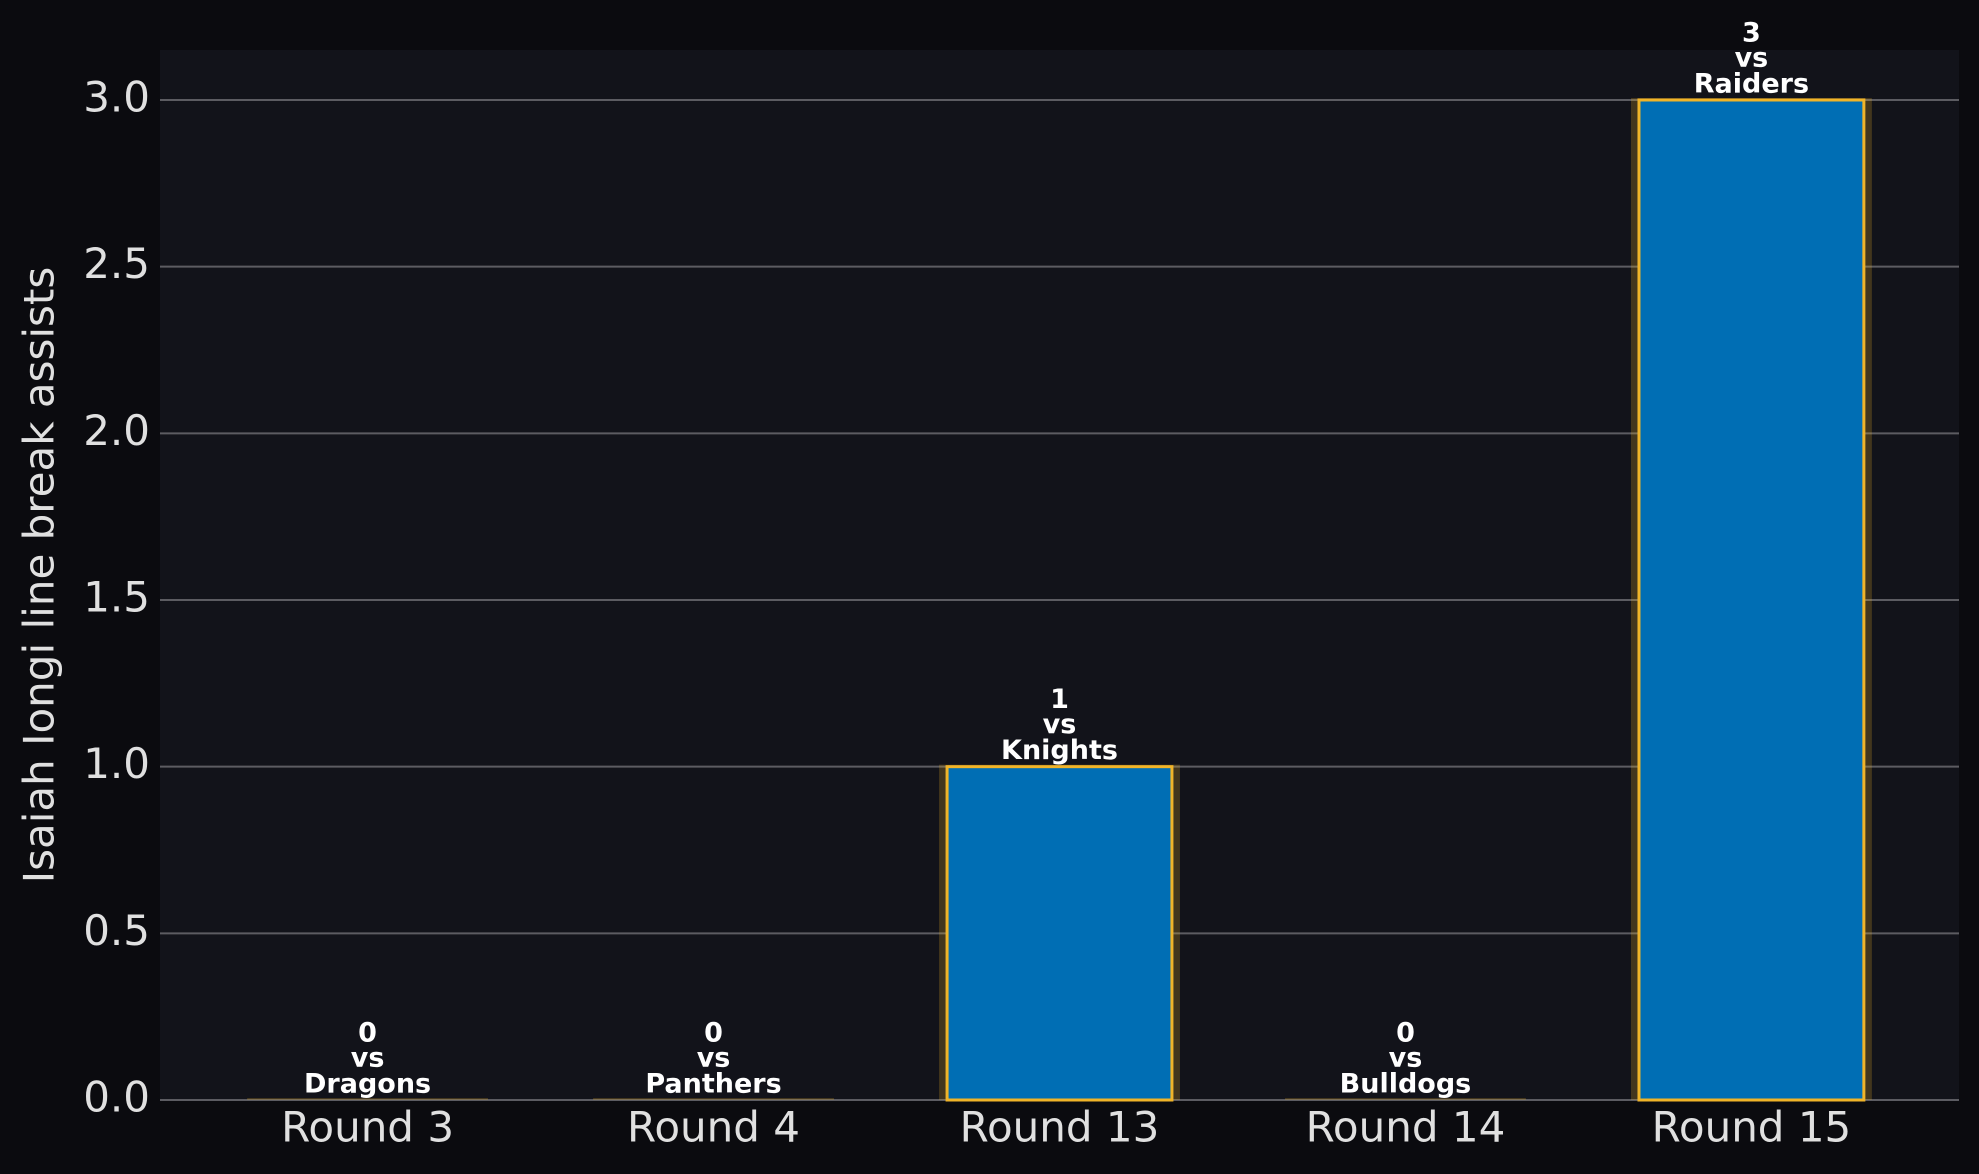 This screenshot has width=1979, height=1174. I want to click on x-tick-label: Round 13, so click(1060, 1127).